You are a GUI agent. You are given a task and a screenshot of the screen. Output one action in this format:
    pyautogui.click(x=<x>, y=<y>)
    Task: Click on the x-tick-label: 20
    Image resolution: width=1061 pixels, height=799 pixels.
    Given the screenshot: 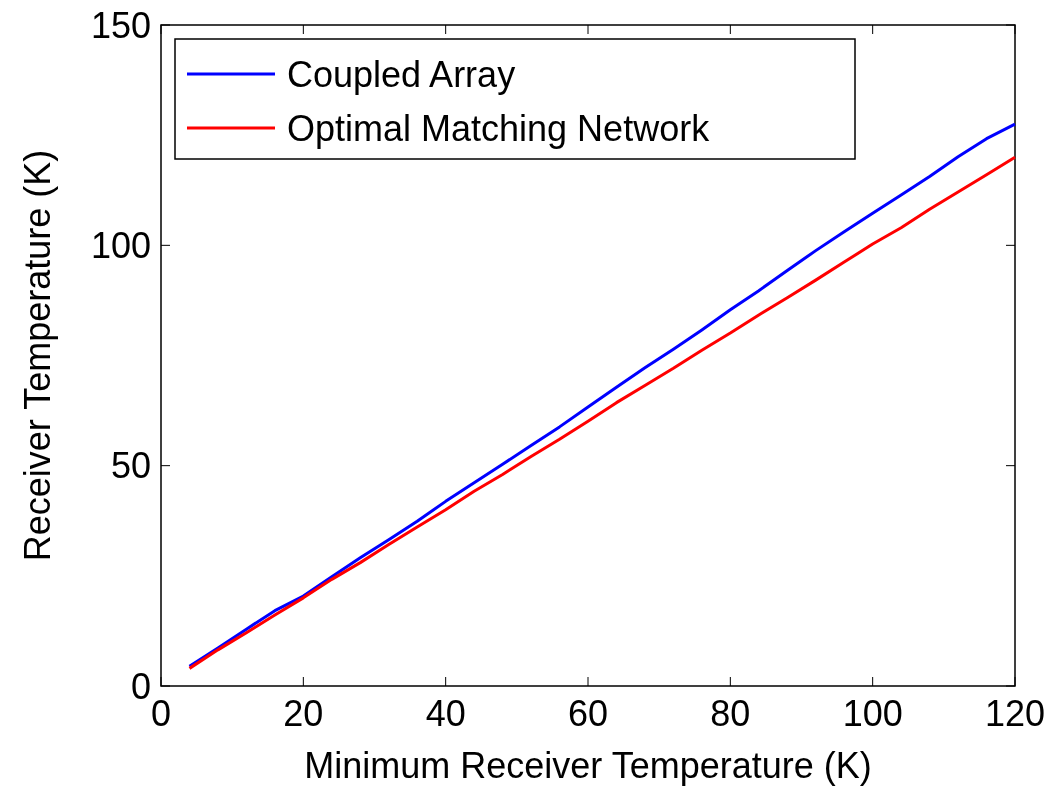 What is the action you would take?
    pyautogui.click(x=303, y=713)
    